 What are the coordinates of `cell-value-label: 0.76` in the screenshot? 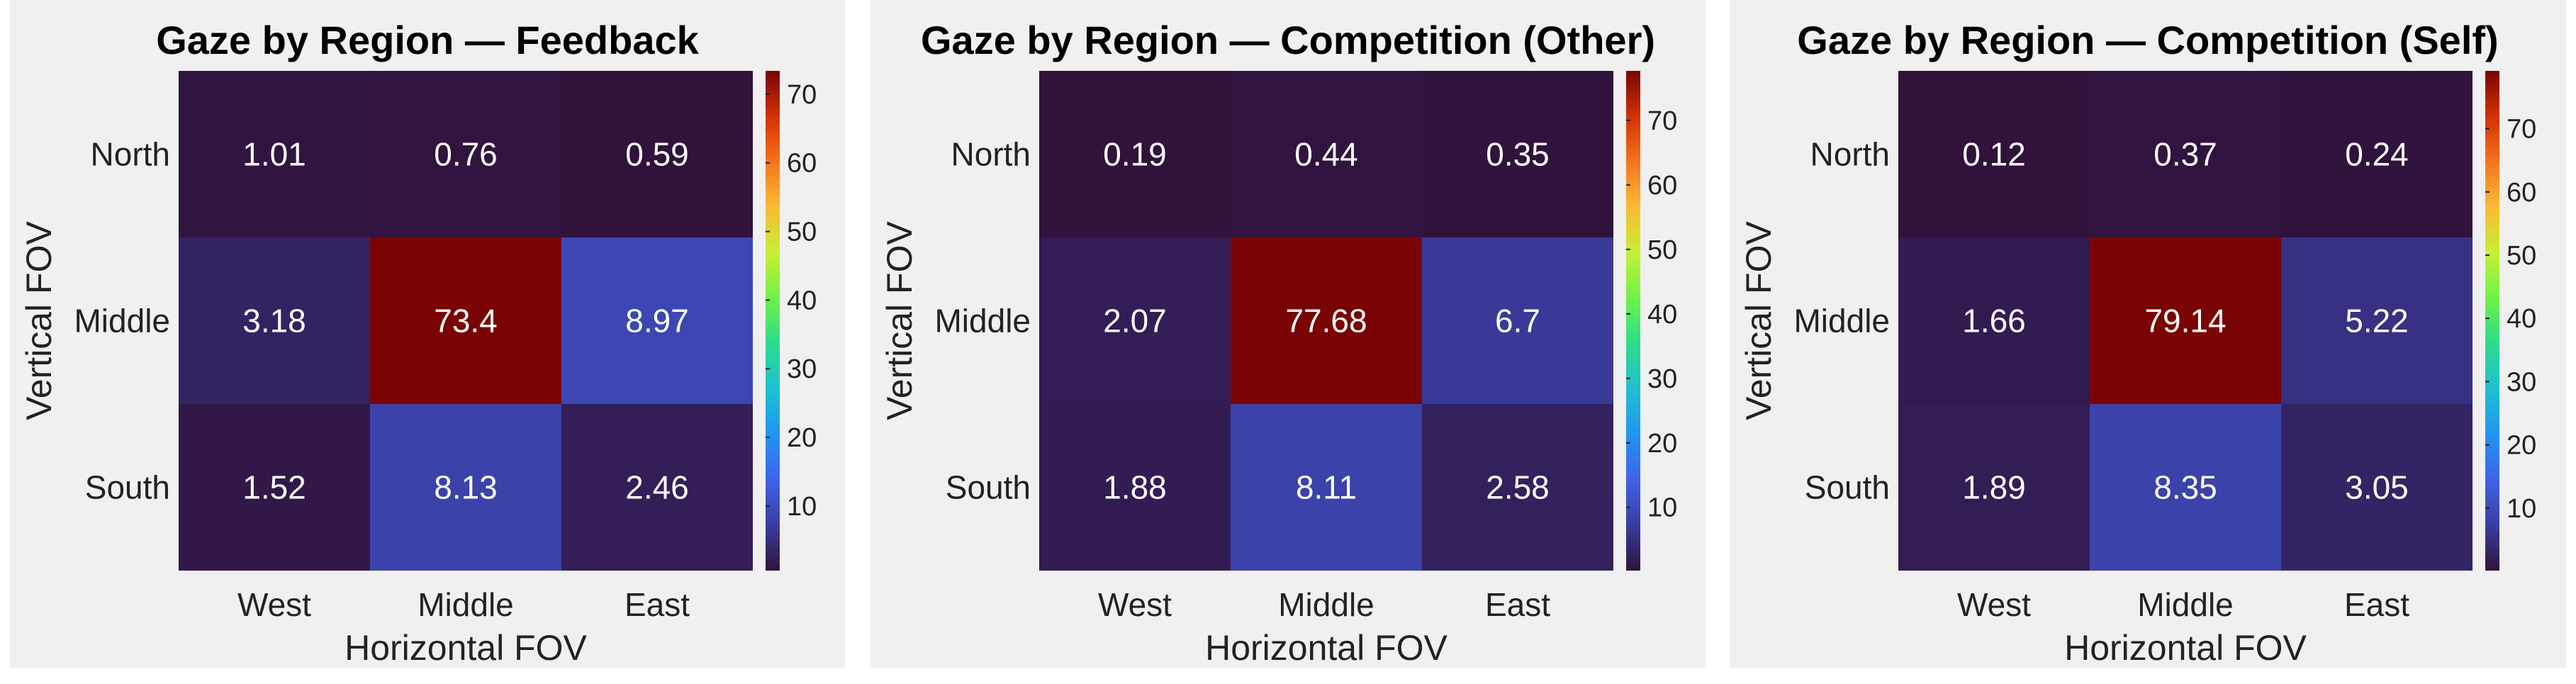 It's located at (466, 154).